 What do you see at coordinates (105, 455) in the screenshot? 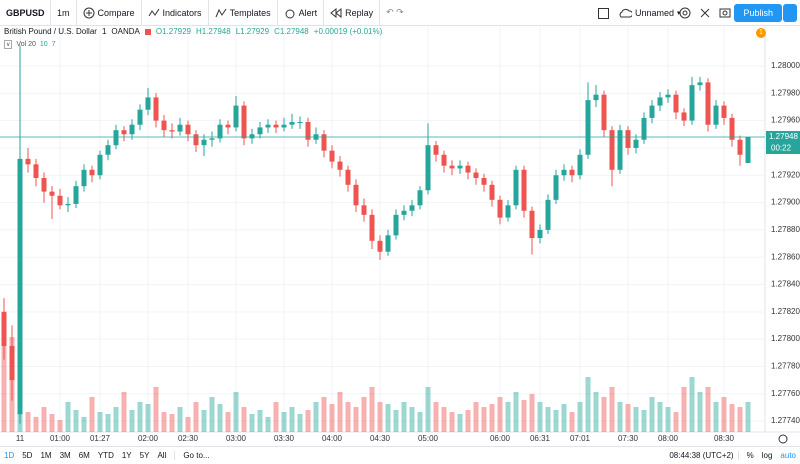
I see `range-button: YTD` at bounding box center [105, 455].